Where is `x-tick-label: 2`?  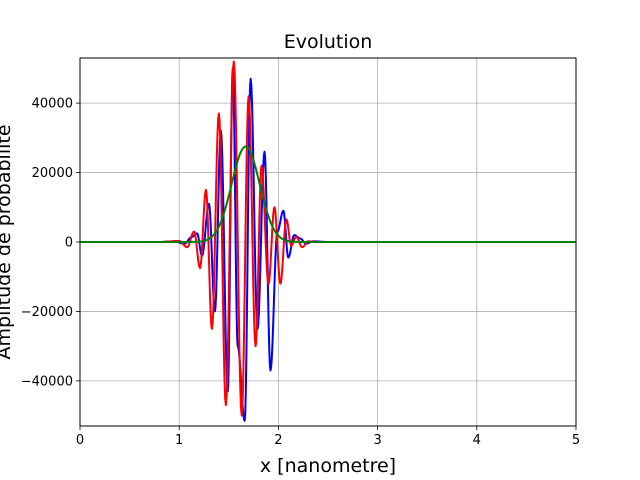
x-tick-label: 2 is located at coordinates (278, 440).